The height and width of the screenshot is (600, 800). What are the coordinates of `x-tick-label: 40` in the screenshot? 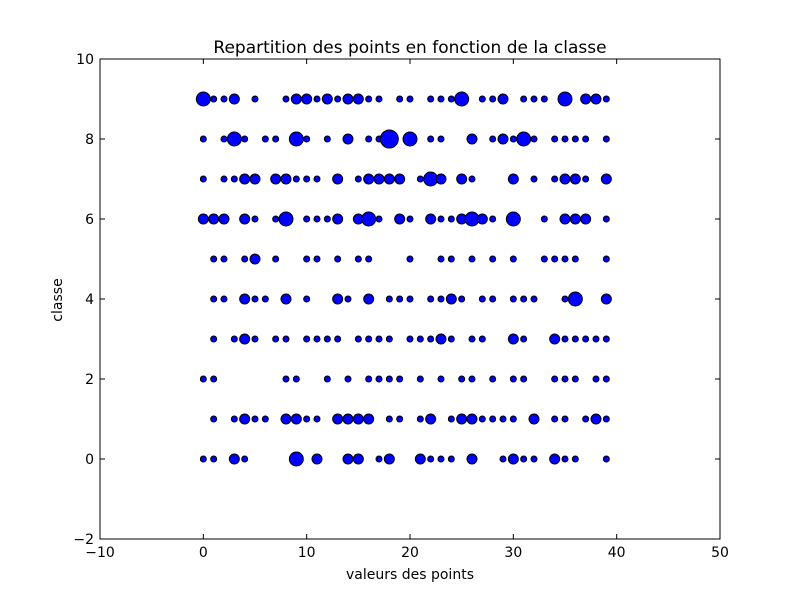 It's located at (617, 553).